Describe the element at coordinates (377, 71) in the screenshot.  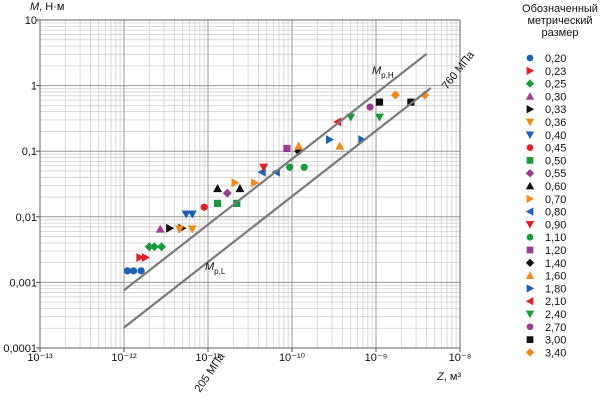
I see `annotation-text: M` at that location.